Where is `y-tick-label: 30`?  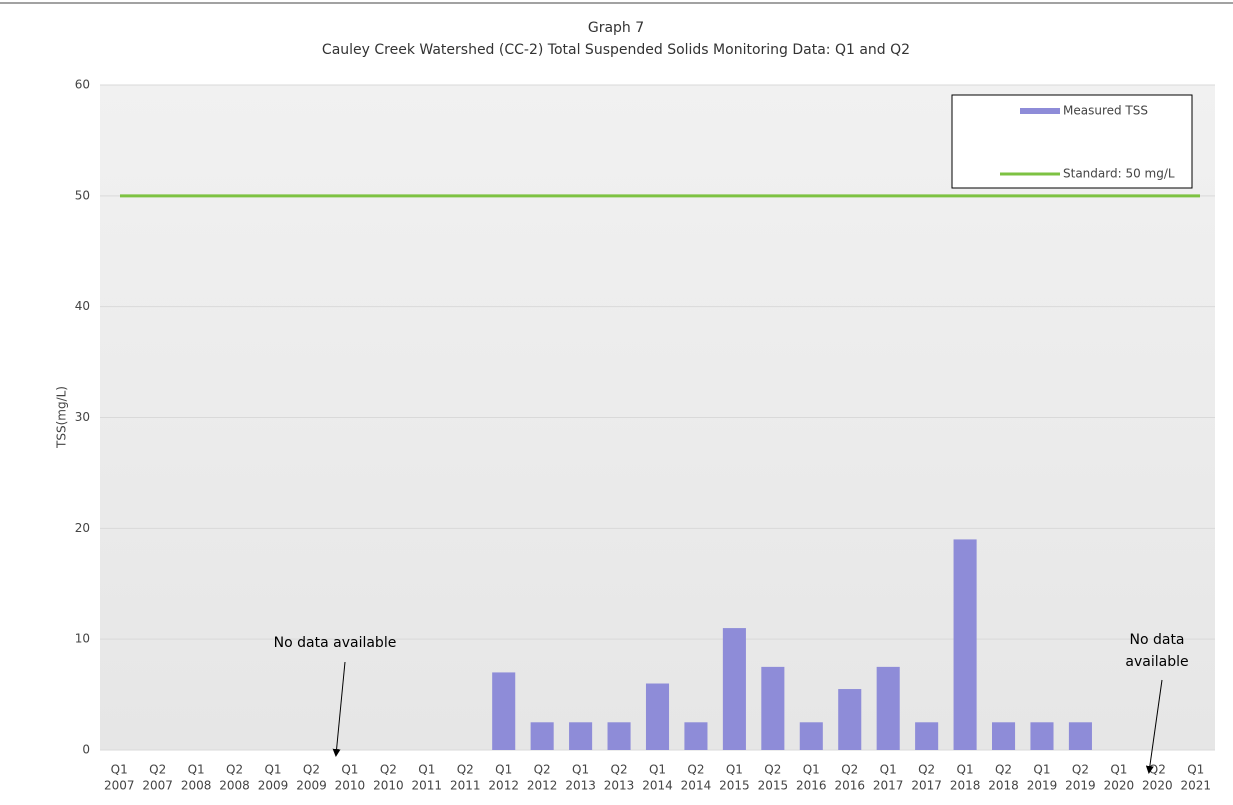 y-tick-label: 30 is located at coordinates (82, 417).